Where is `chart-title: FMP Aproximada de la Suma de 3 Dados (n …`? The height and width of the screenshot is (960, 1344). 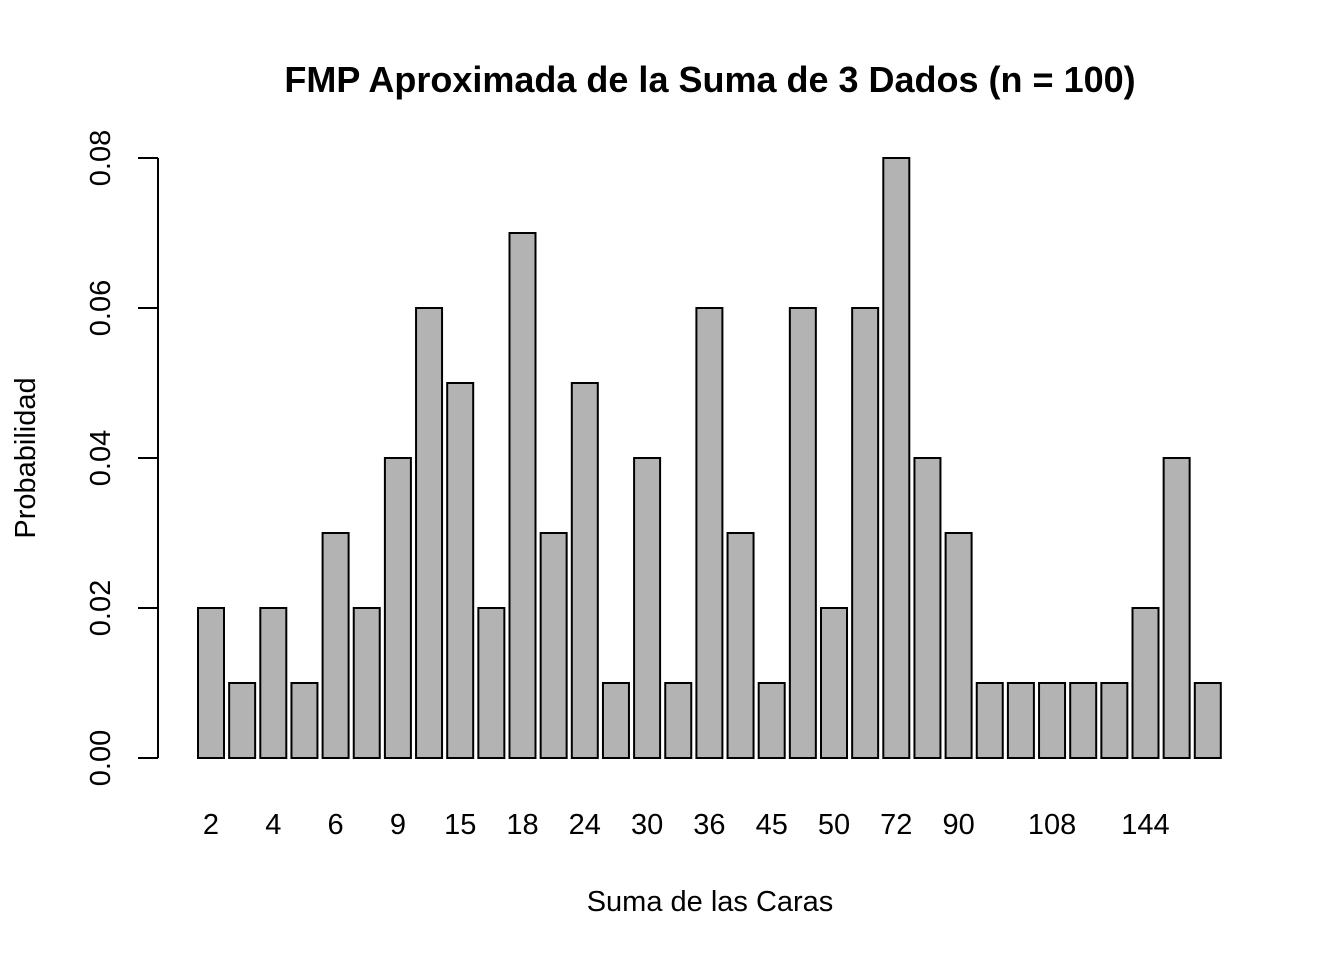
chart-title: FMP Aproximada de la Suma de 3 Dados (n … is located at coordinates (709, 79).